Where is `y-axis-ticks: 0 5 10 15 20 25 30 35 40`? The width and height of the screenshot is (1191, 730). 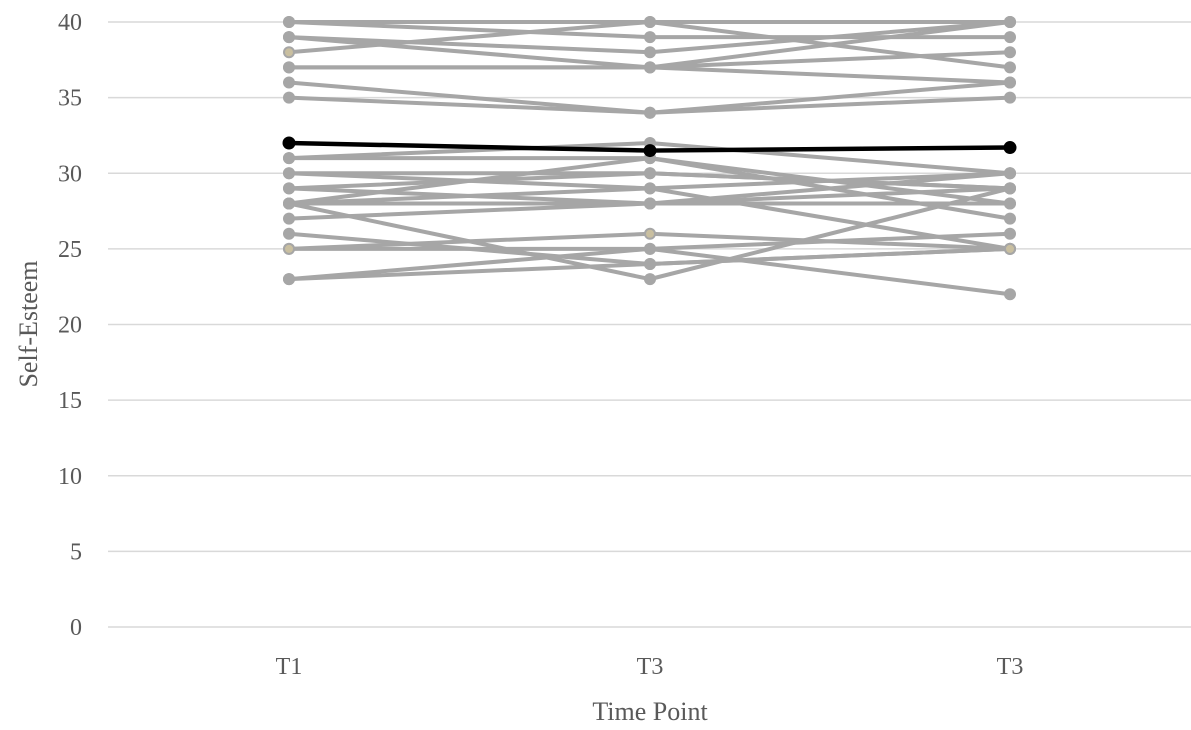 y-axis-ticks: 0 5 10 15 20 25 30 35 40 is located at coordinates (70, 325).